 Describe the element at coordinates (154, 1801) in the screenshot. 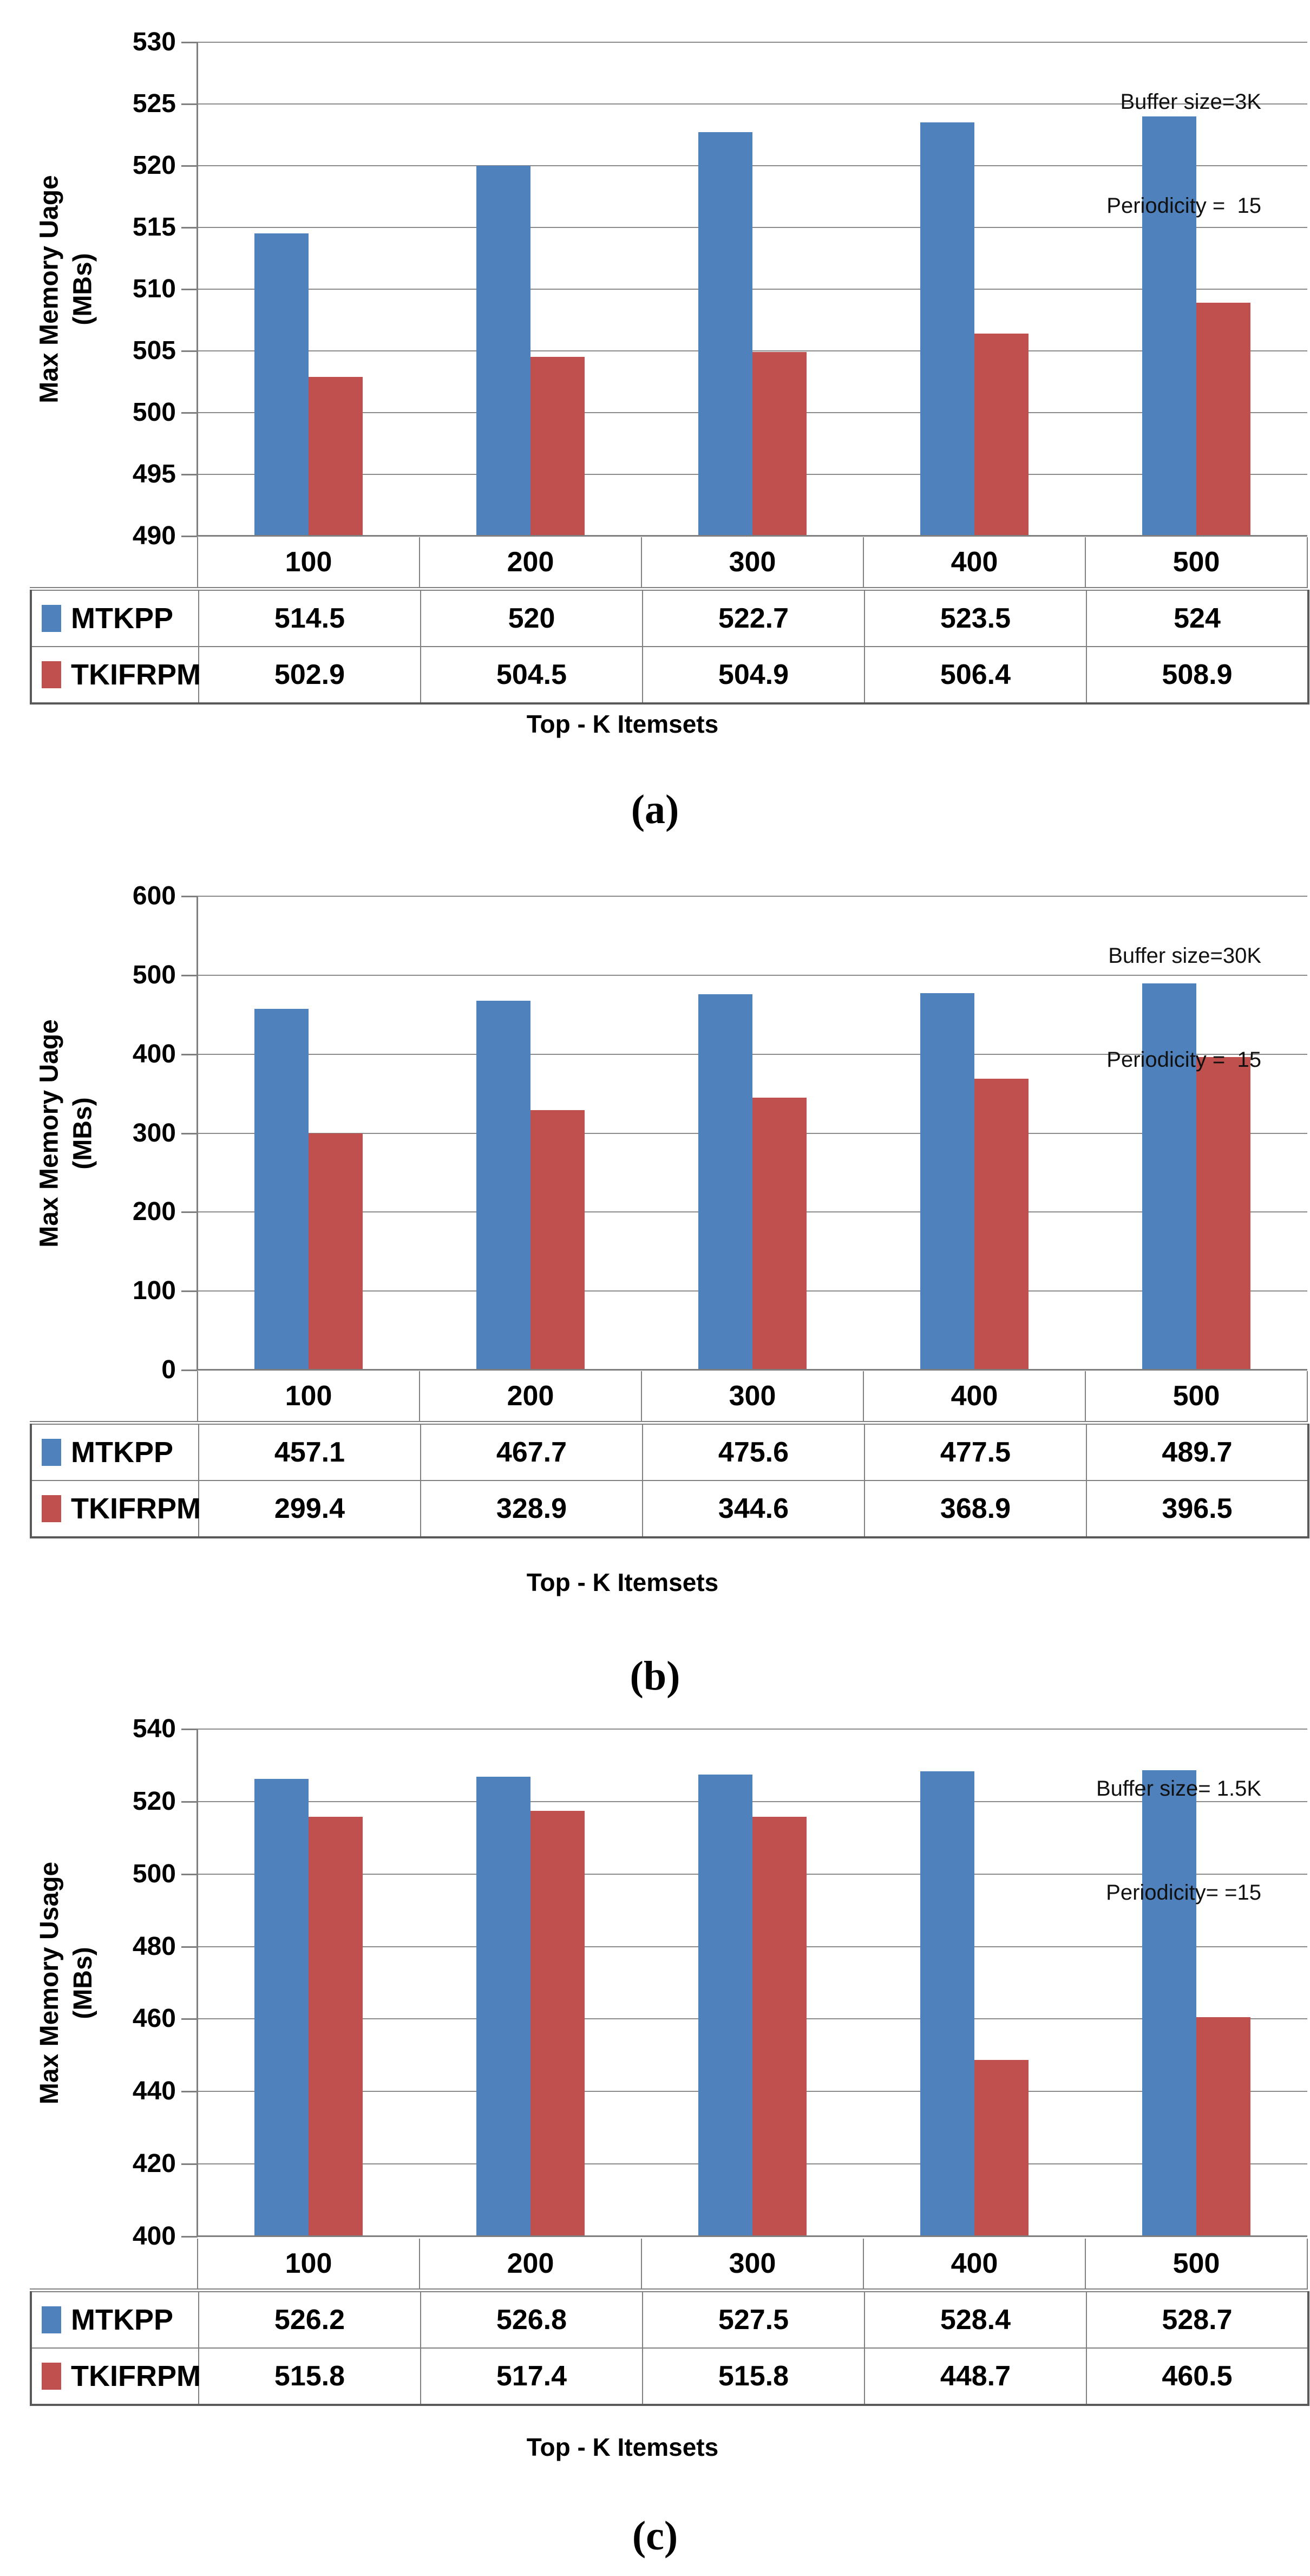

I see `y-tick-label: 520` at that location.